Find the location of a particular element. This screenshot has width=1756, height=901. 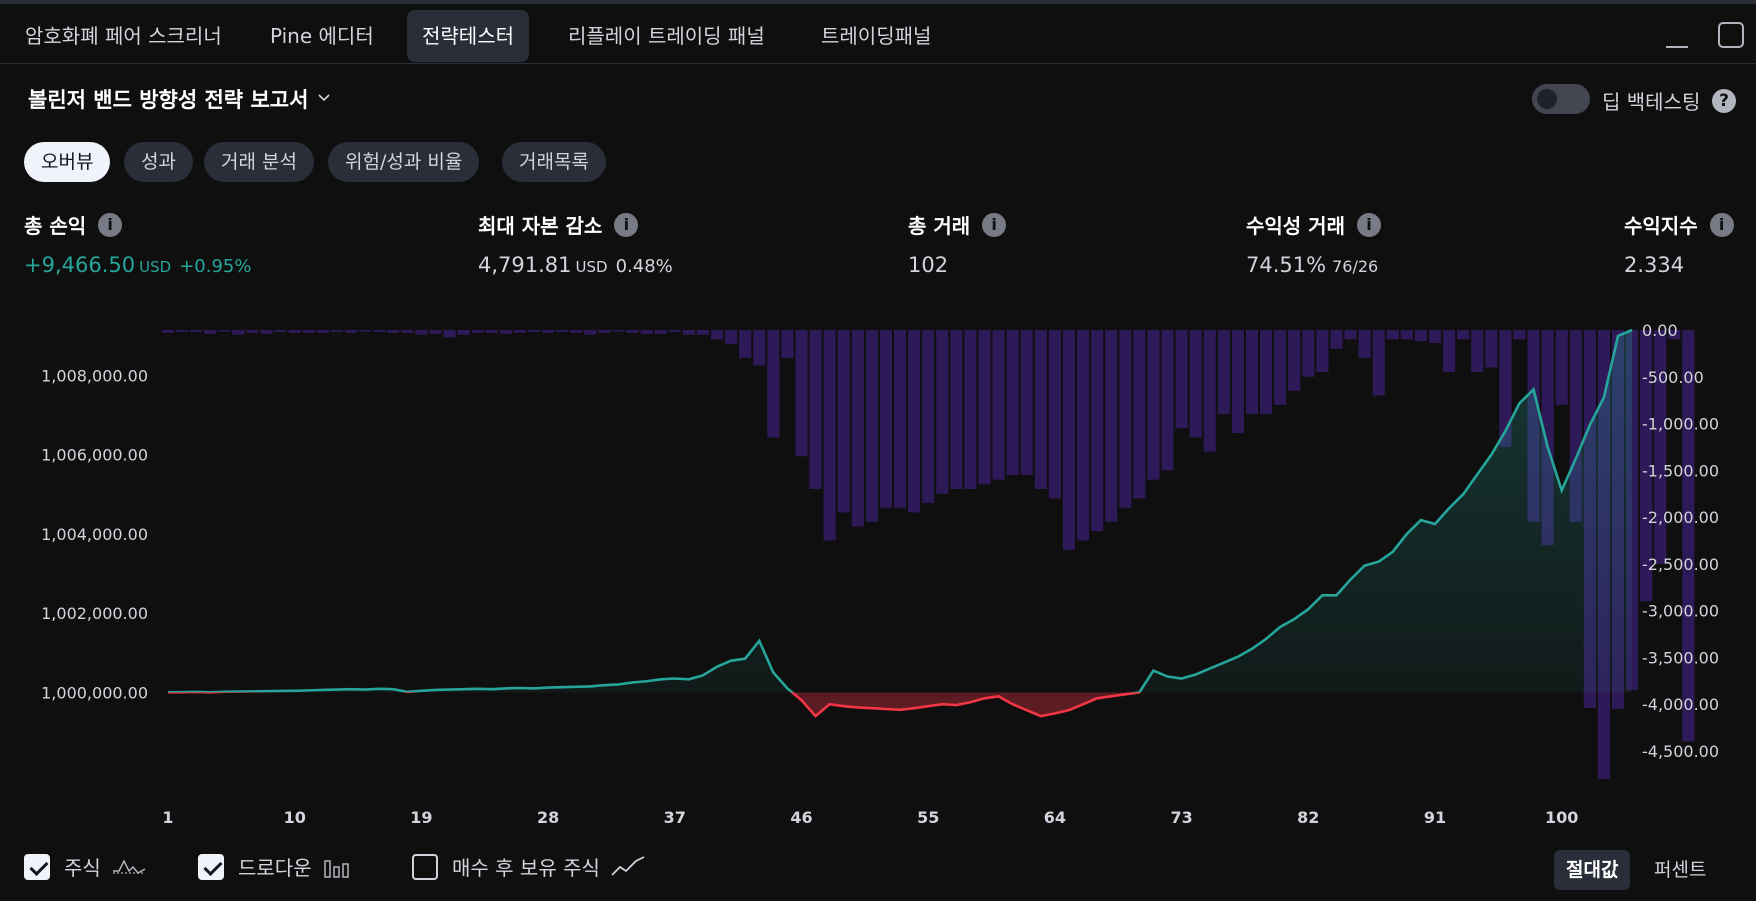

equity-area-negative is located at coordinates (654, 704).